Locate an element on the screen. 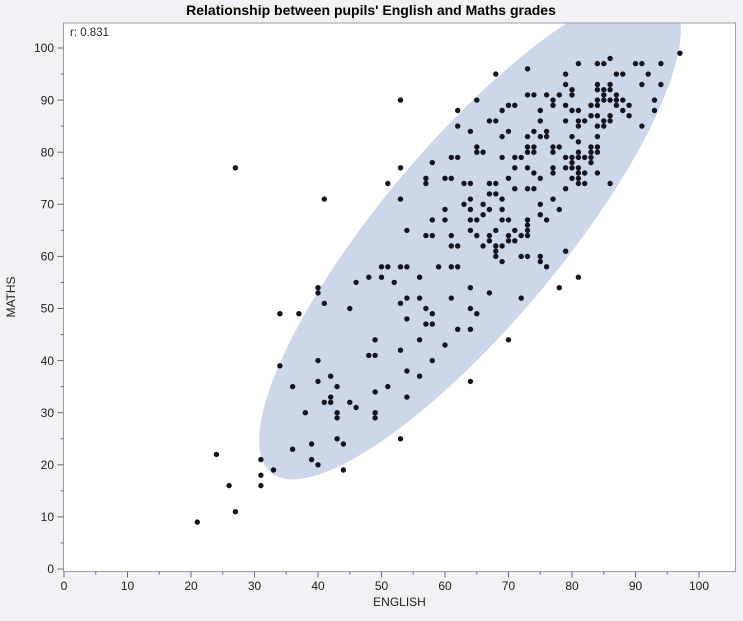 This screenshot has width=743, height=621. y-tick-label: 100 is located at coordinates (44, 48).